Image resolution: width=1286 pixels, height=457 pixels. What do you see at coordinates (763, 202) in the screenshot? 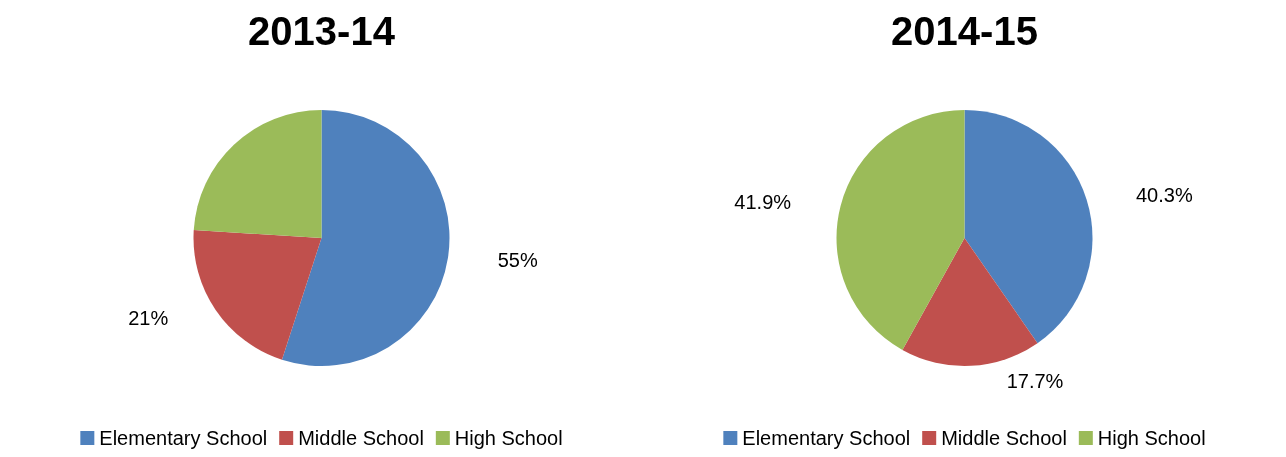
I see `data-label: 41.9%` at bounding box center [763, 202].